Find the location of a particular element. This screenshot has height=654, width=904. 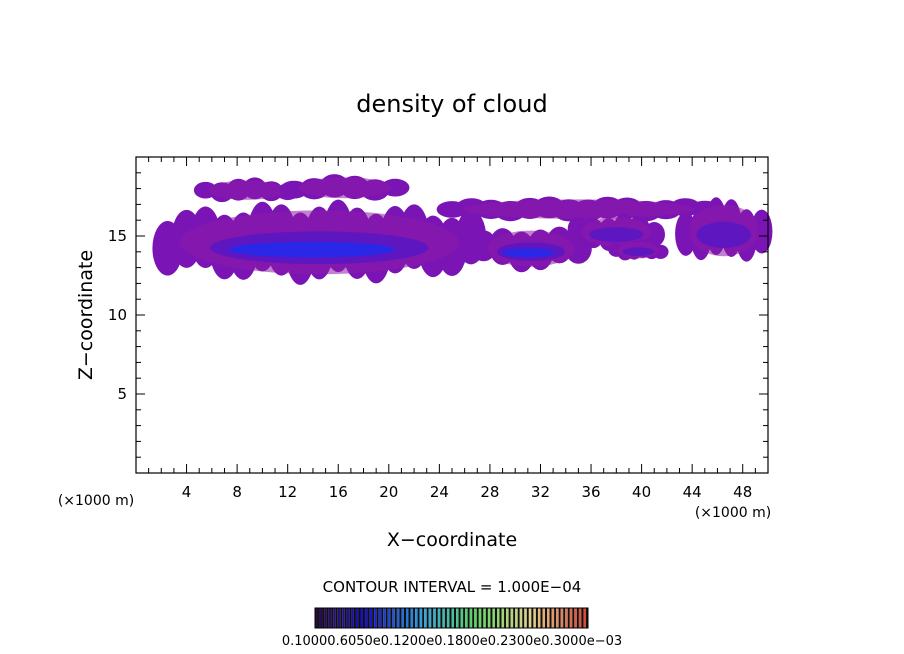

x-tick-label: 48 is located at coordinates (742, 492).